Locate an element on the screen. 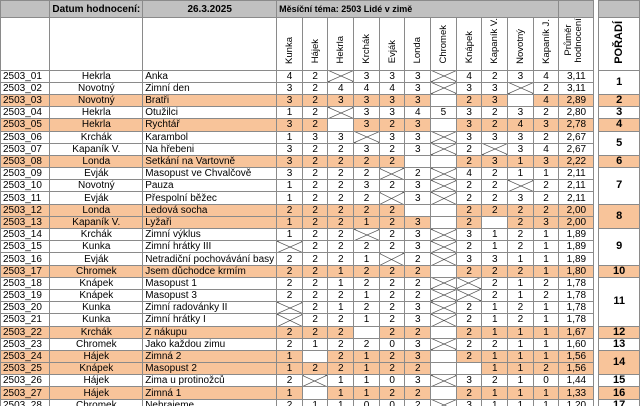  rank-cell: 5 is located at coordinates (619, 143).